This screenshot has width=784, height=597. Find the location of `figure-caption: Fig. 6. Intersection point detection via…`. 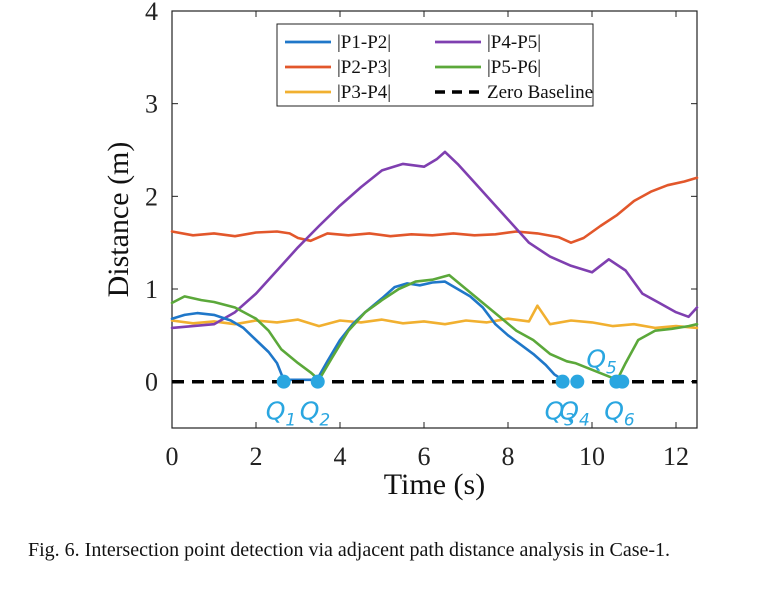

figure-caption: Fig. 6. Intersection point detection via… is located at coordinates (349, 550).